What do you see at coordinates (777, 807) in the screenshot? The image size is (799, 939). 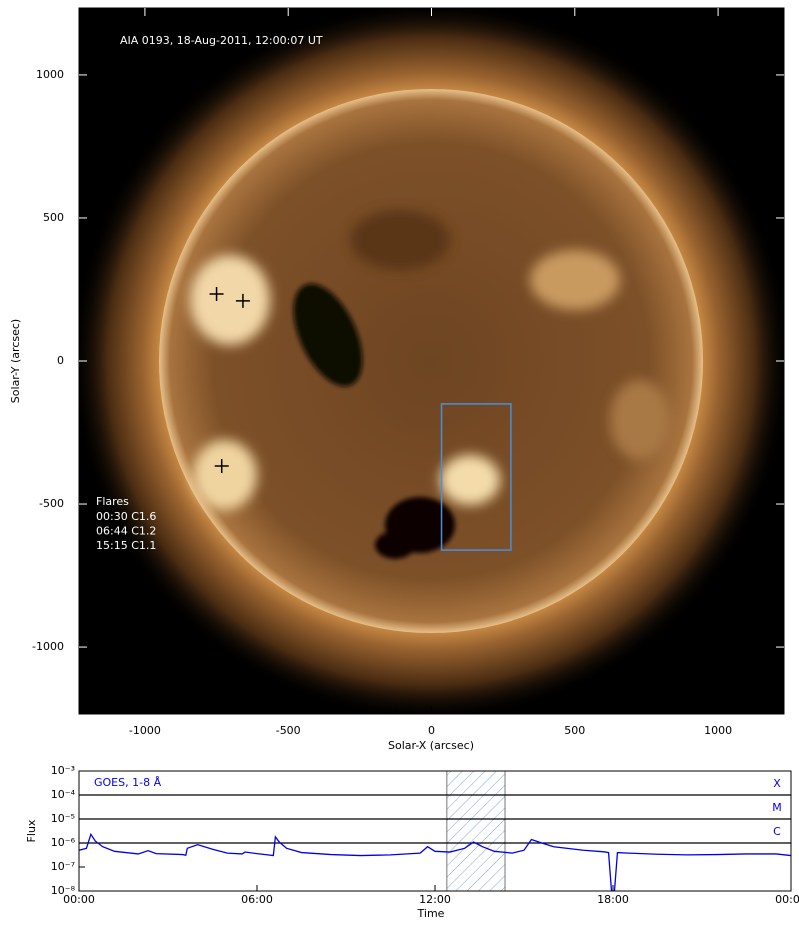 I see `class-level-label: M` at bounding box center [777, 807].